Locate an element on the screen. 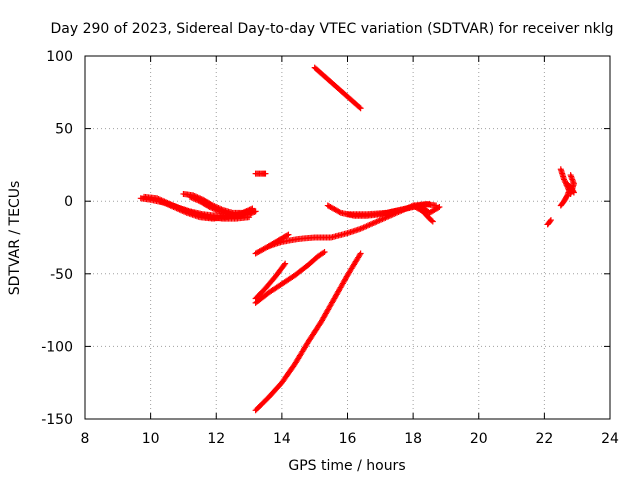 The height and width of the screenshot is (480, 640). x-tick-label: 18 is located at coordinates (413, 439).